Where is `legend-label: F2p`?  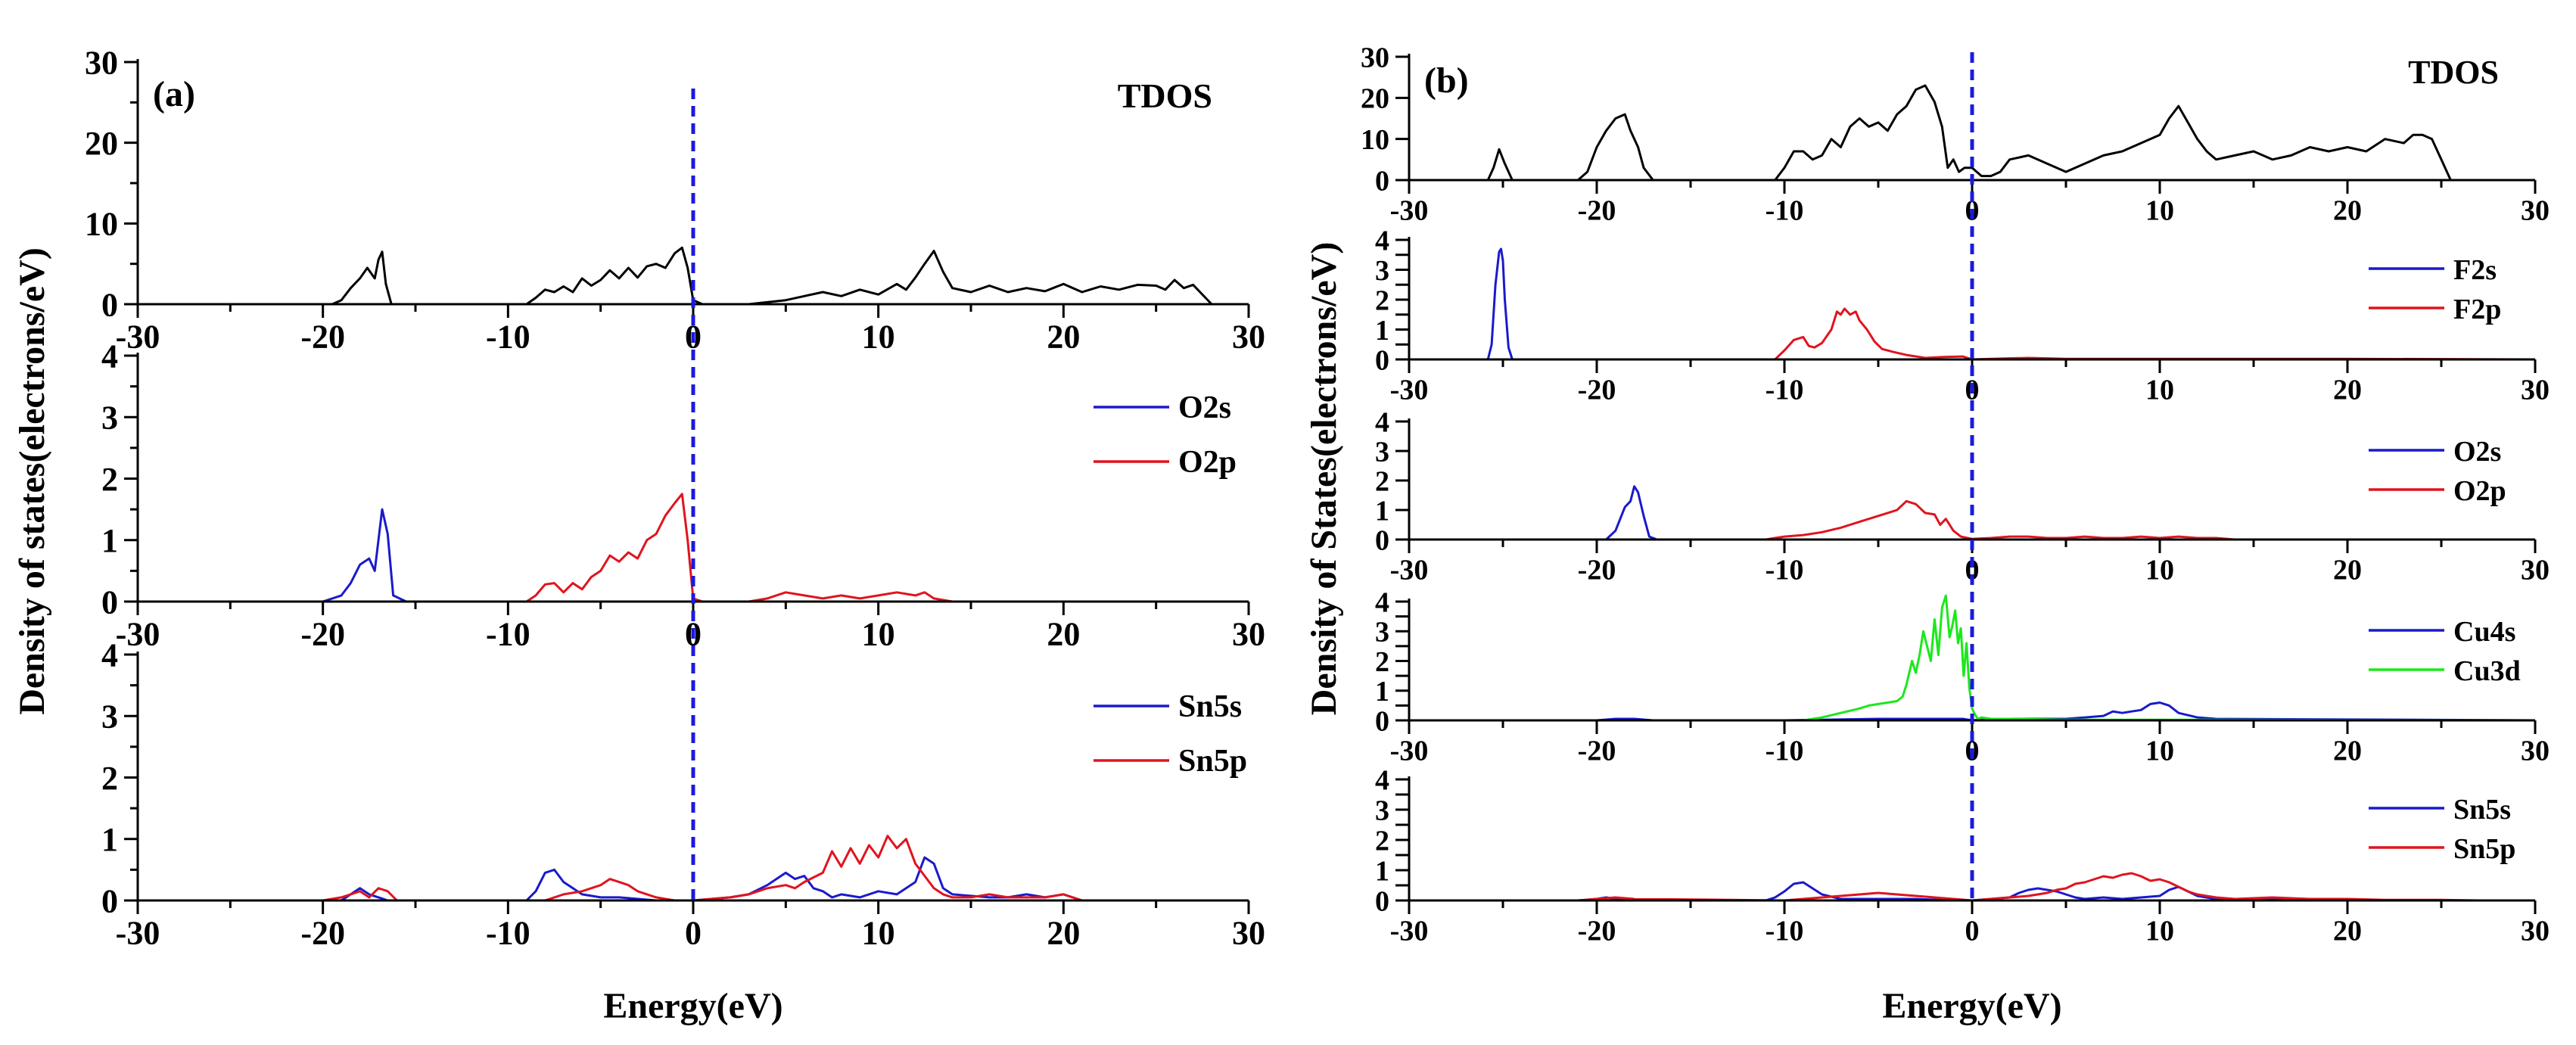 legend-label: F2p is located at coordinates (2477, 309).